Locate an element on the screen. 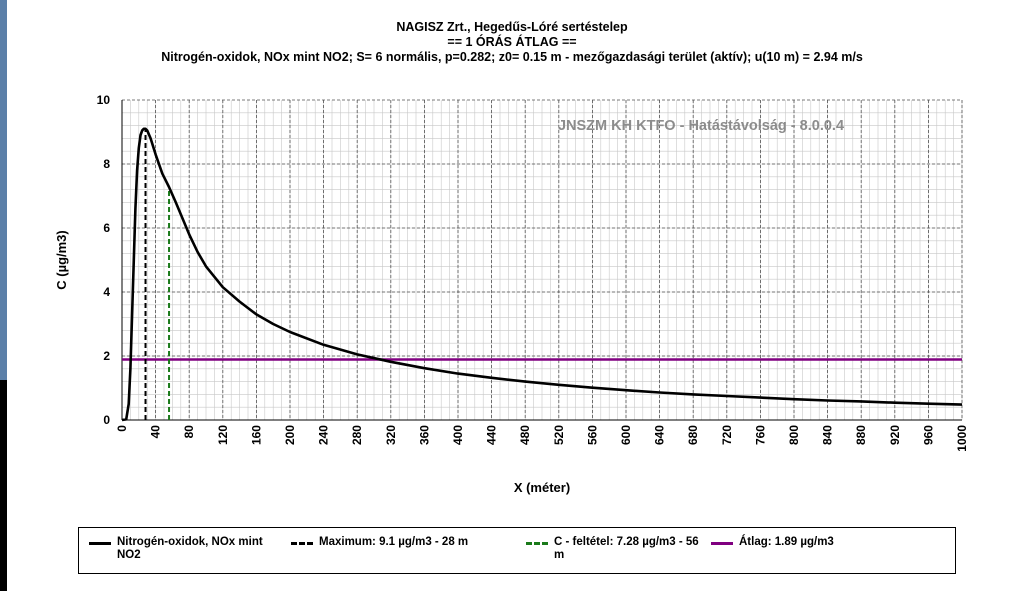  x-tick-label: 160 is located at coordinates (256, 435).